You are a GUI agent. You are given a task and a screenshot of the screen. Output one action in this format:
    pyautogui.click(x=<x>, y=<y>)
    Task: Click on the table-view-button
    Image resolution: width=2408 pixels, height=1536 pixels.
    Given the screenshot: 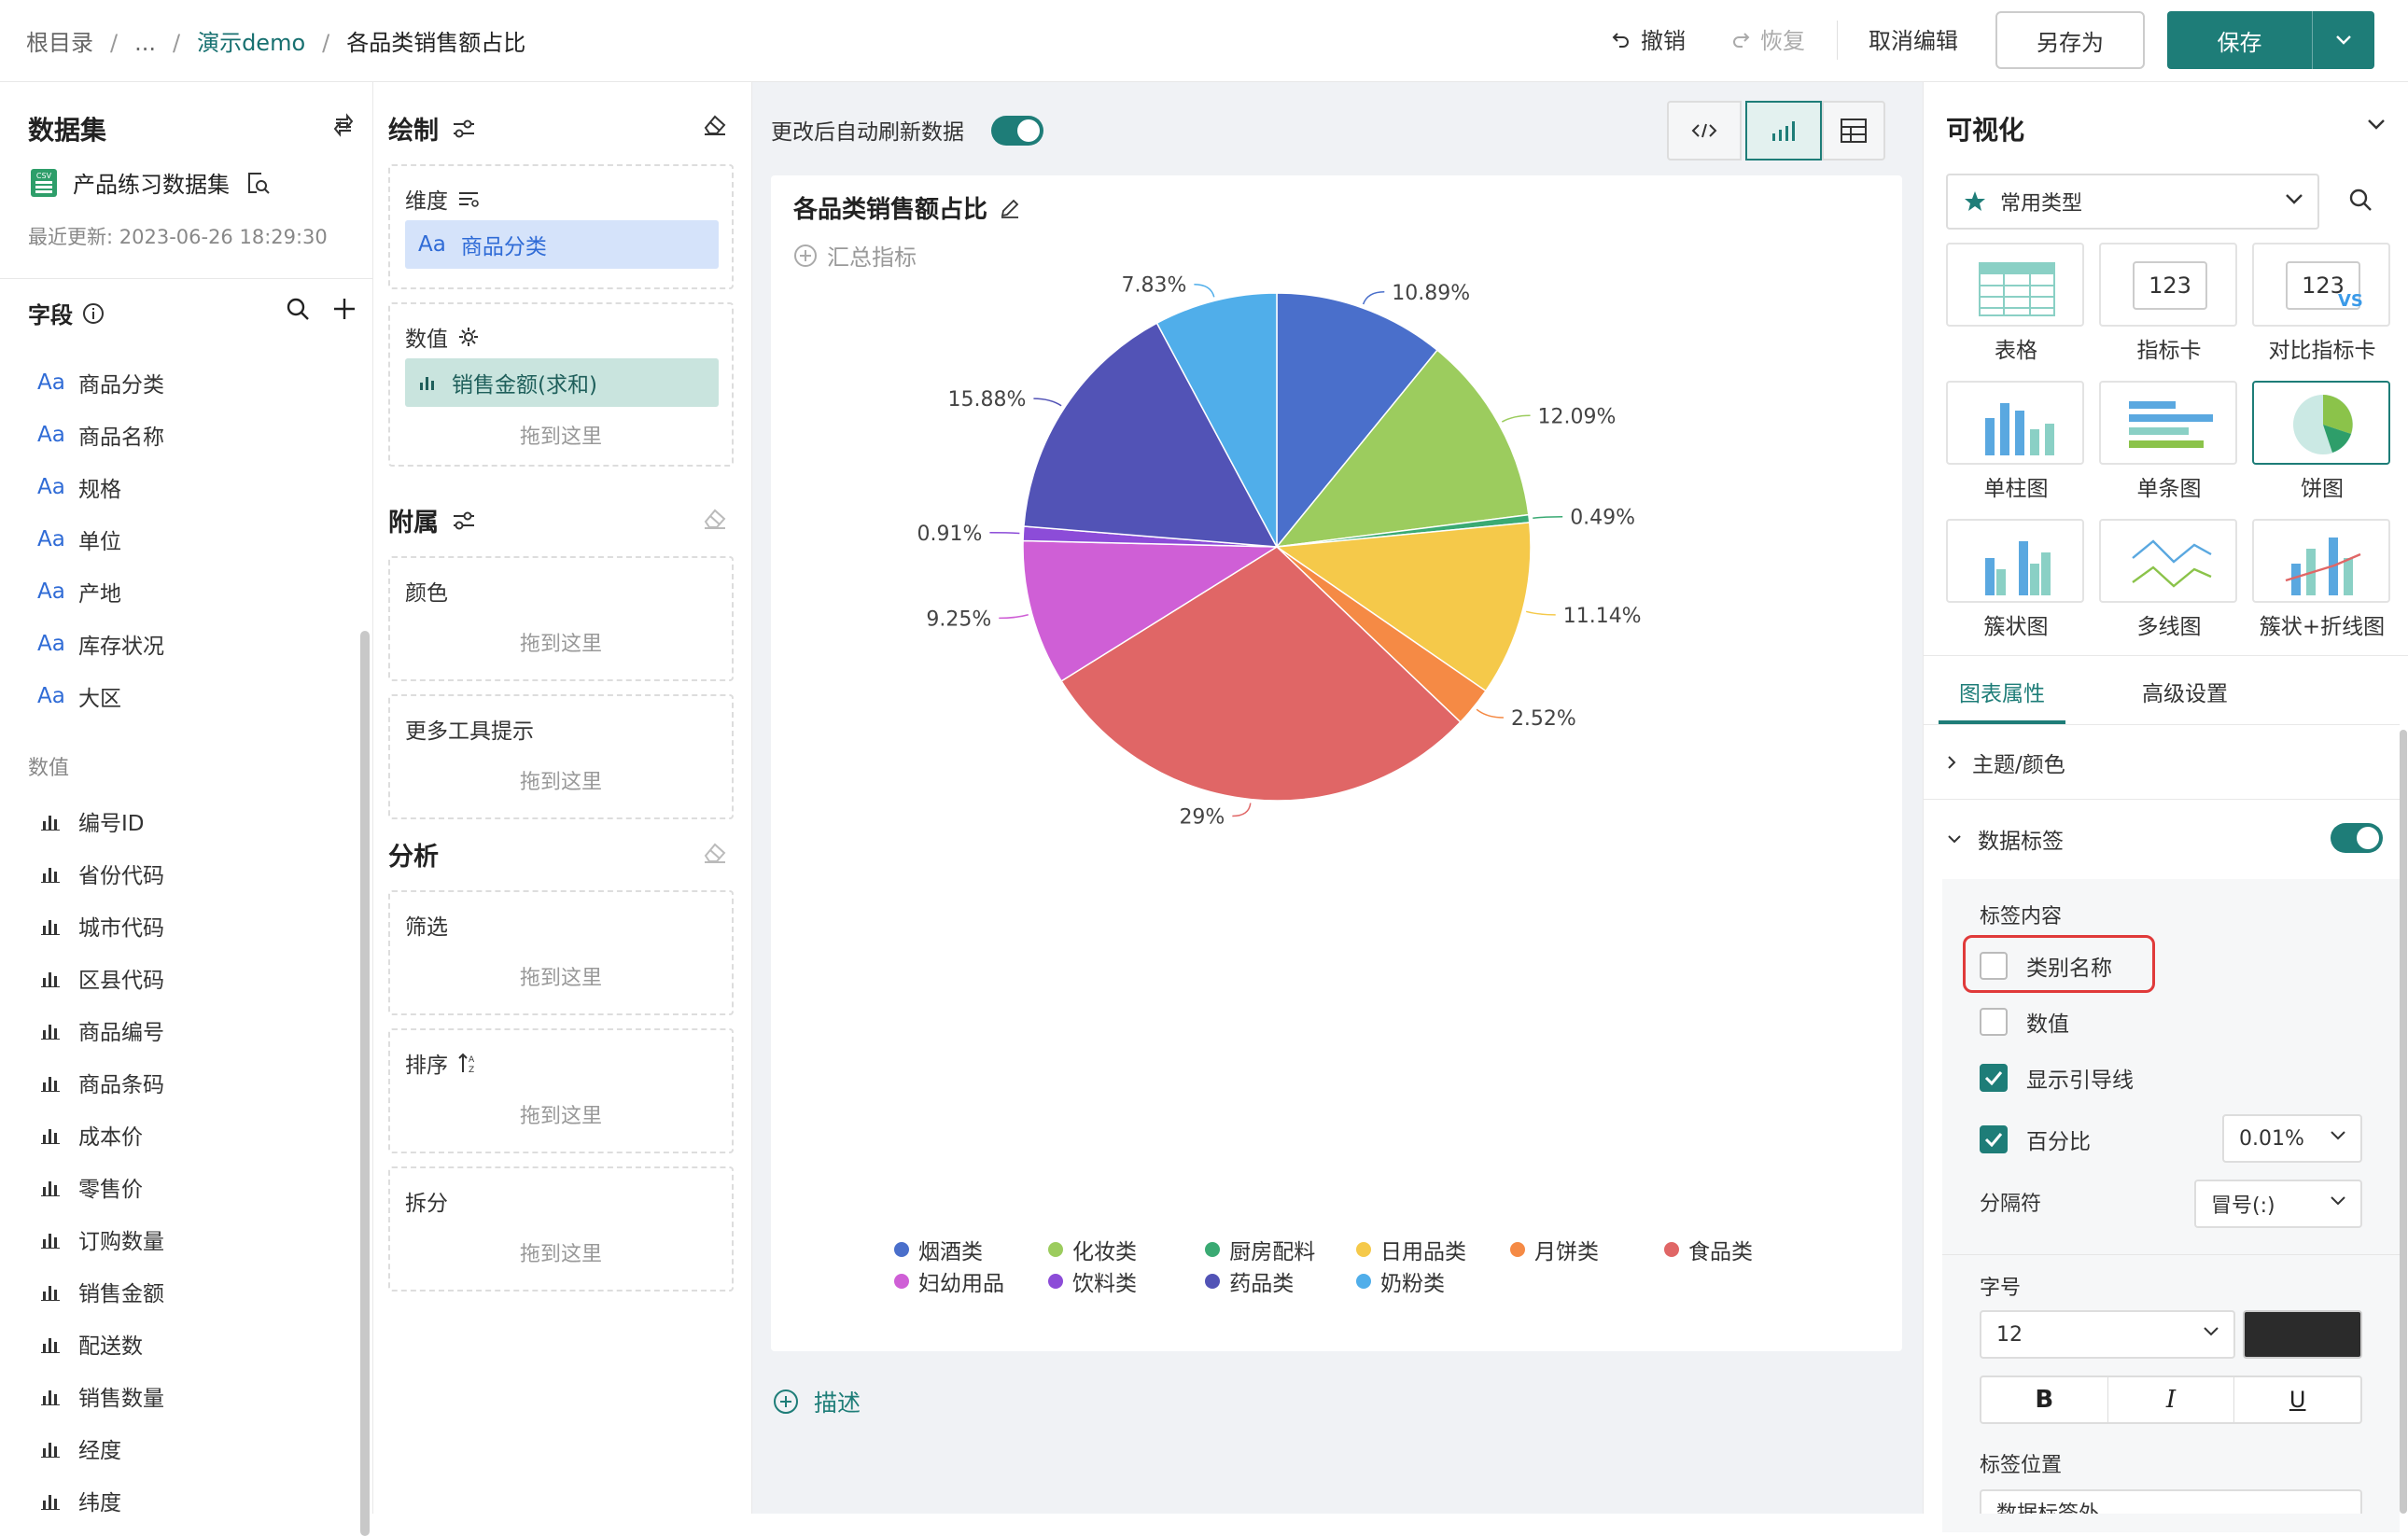 What is the action you would take?
    pyautogui.click(x=1853, y=131)
    